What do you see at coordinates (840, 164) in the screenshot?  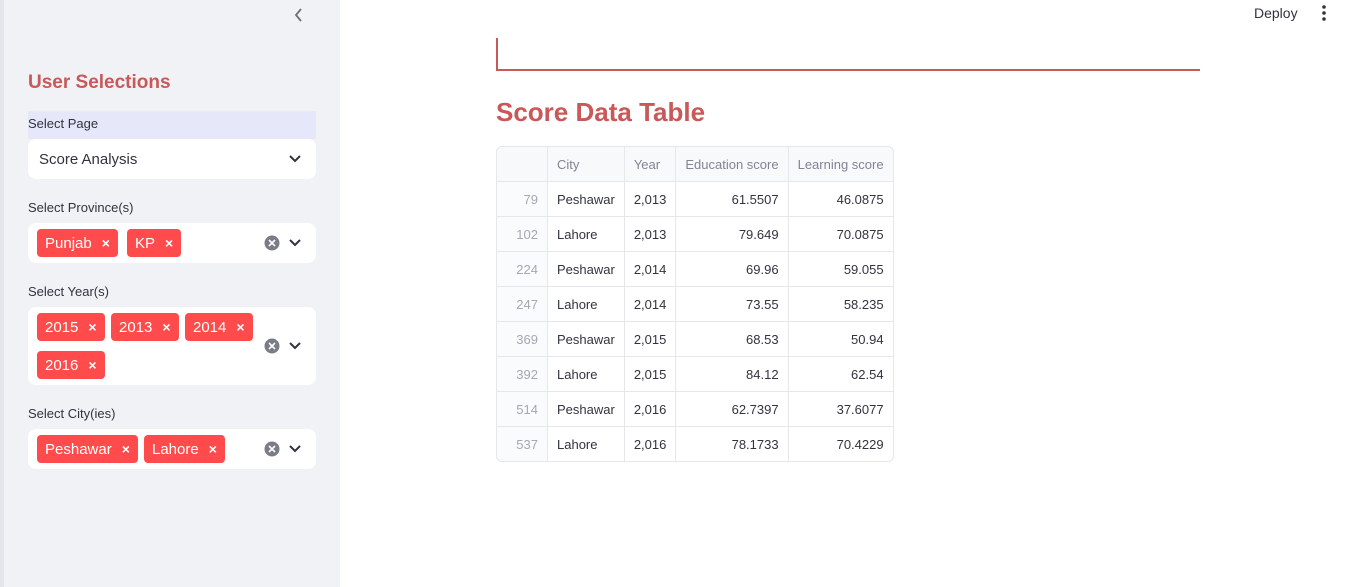 I see `column-header-learning-score: Learning score` at bounding box center [840, 164].